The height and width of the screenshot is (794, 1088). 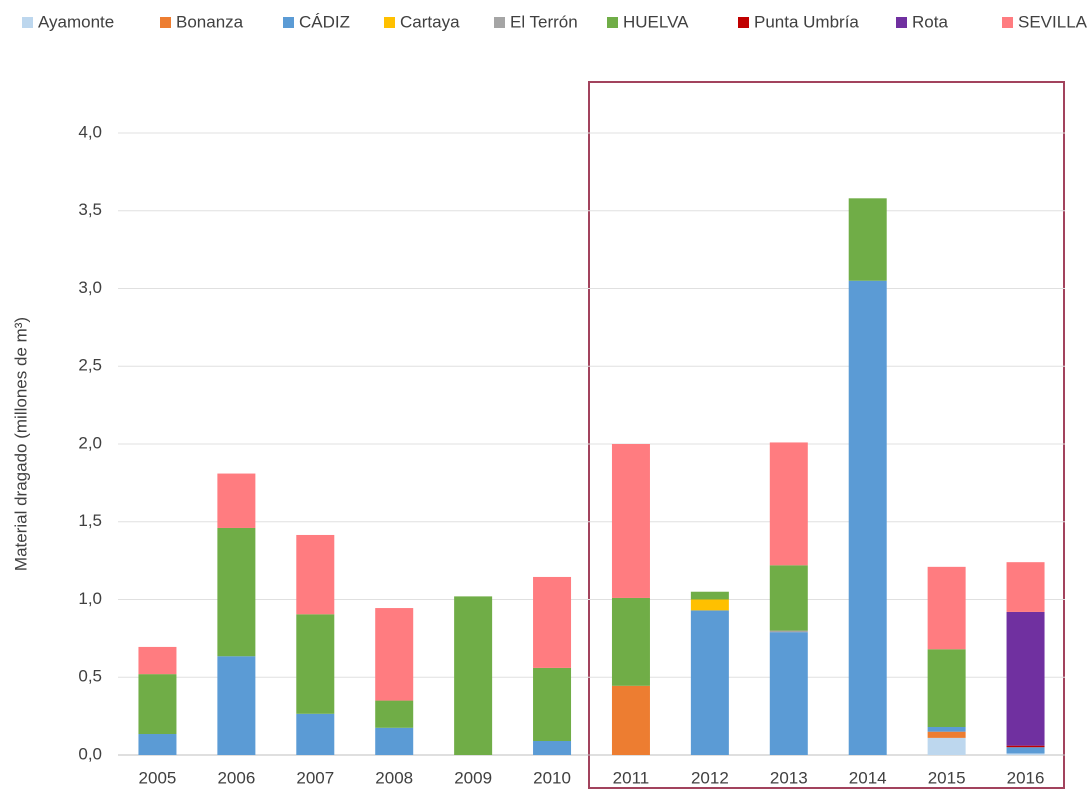 What do you see at coordinates (90, 442) in the screenshot?
I see `y-tick-label: 2,0` at bounding box center [90, 442].